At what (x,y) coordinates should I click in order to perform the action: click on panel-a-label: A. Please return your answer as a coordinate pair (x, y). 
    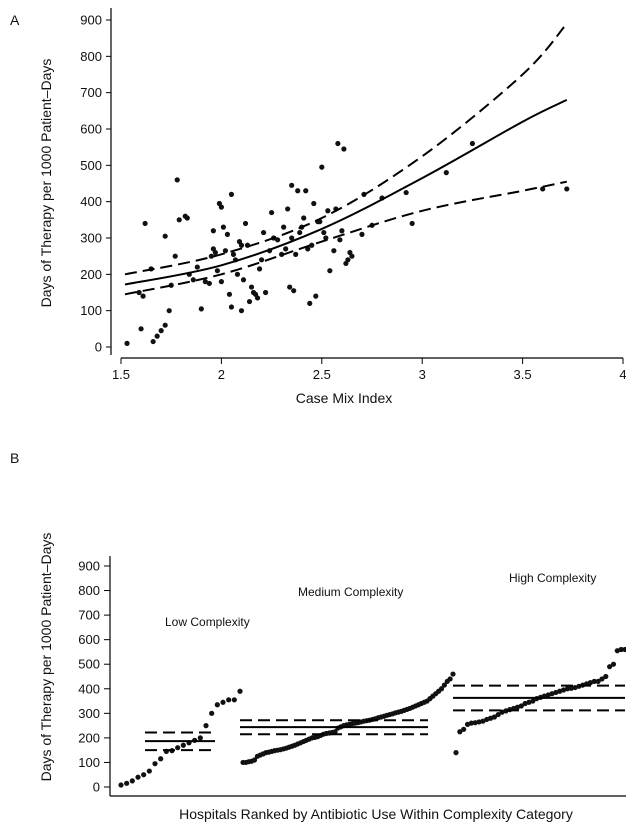
    Looking at the image, I should click on (15, 20).